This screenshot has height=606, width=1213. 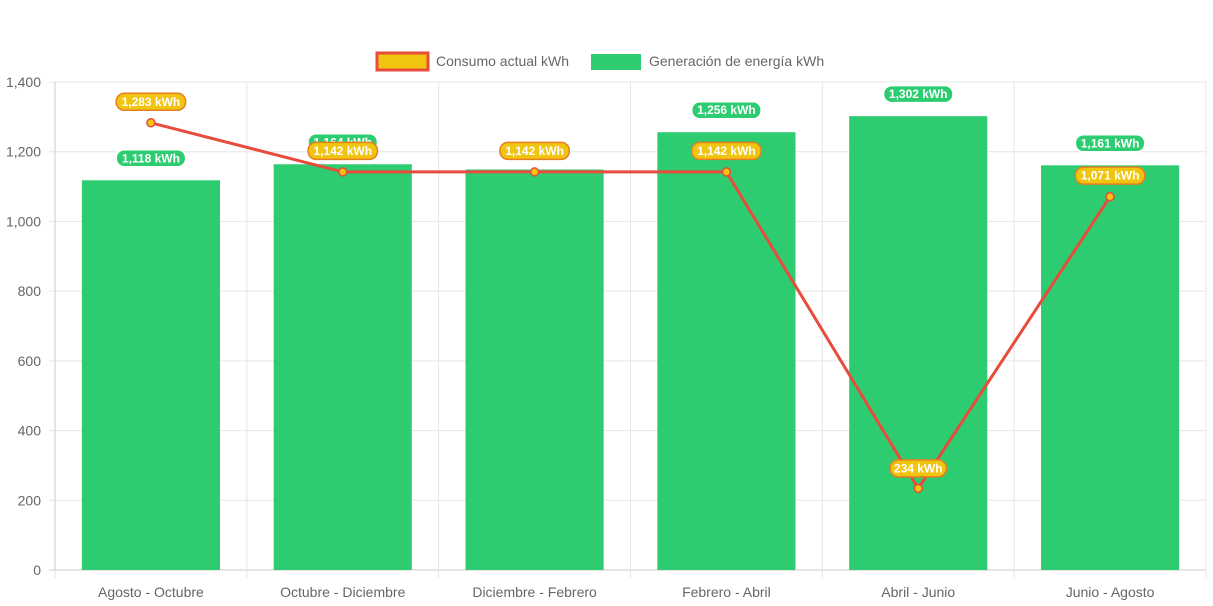 I want to click on legend-swatch-consumo, so click(x=402, y=61).